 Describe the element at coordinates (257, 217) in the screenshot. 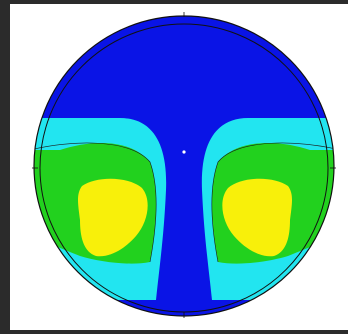

I see `level-4-region-right` at that location.